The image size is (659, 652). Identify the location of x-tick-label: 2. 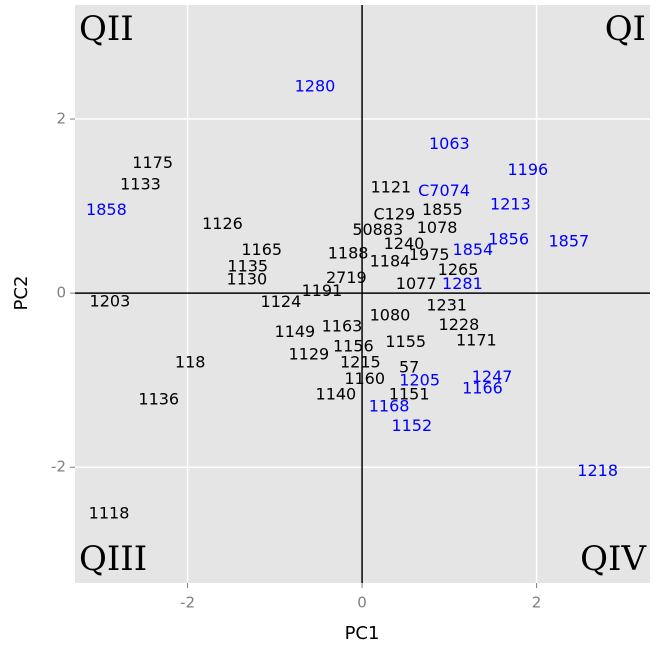
(537, 603).